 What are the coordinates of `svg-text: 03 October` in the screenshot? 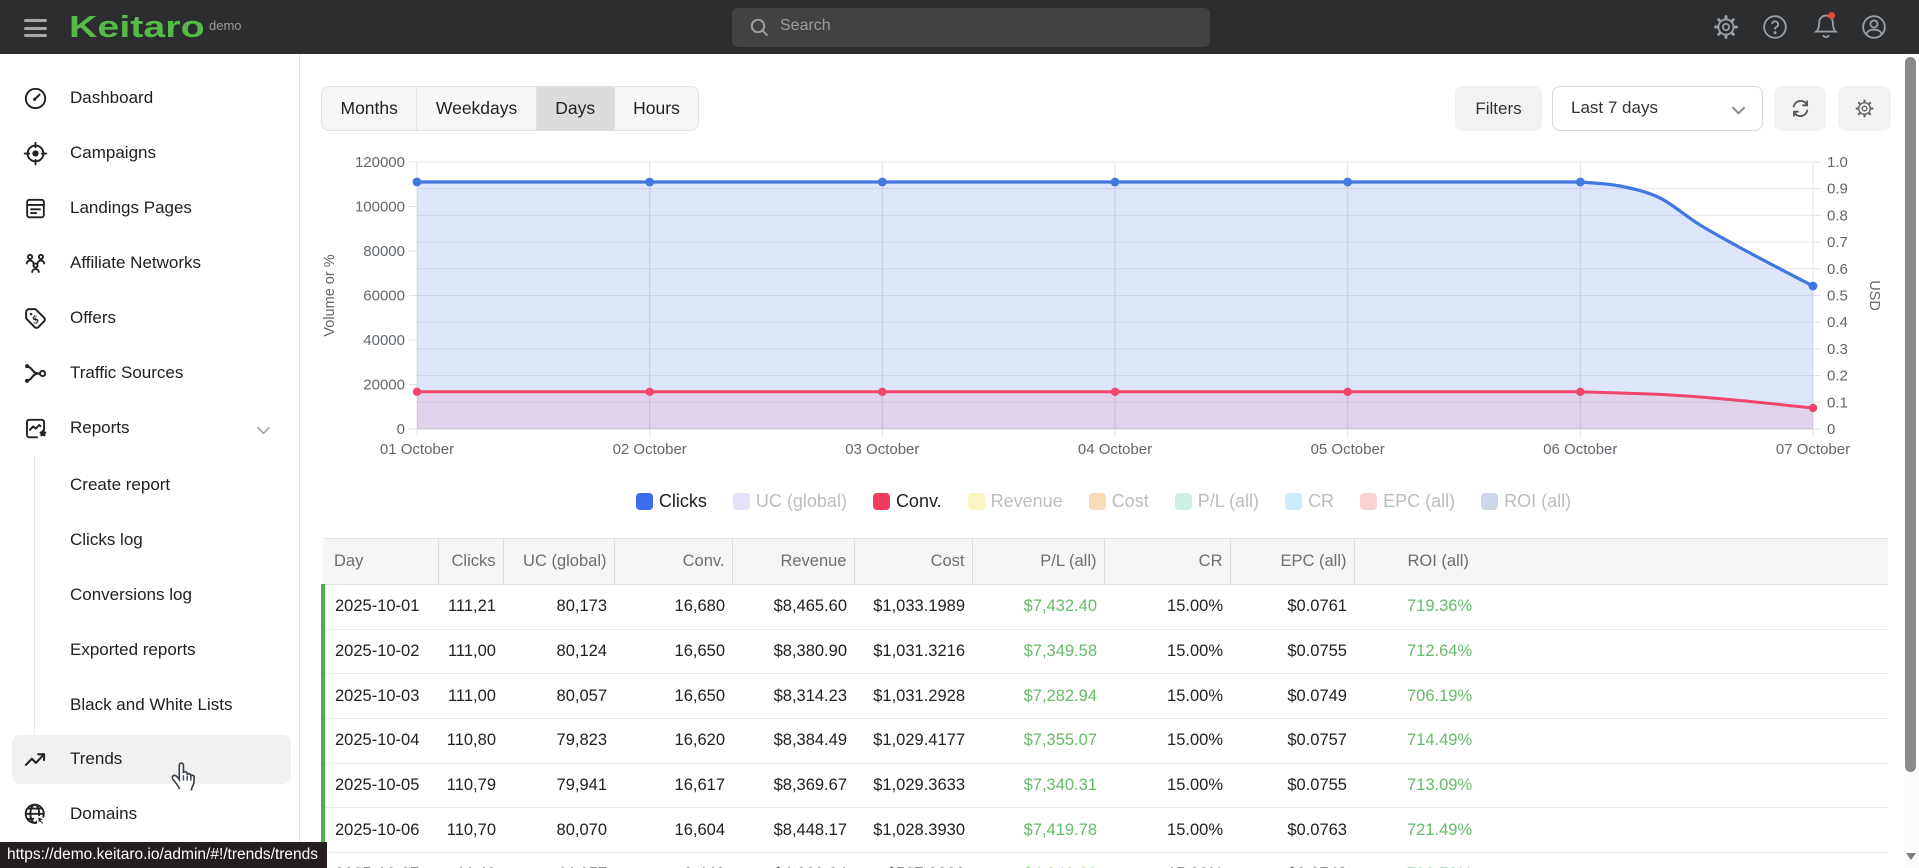 It's located at (882, 449).